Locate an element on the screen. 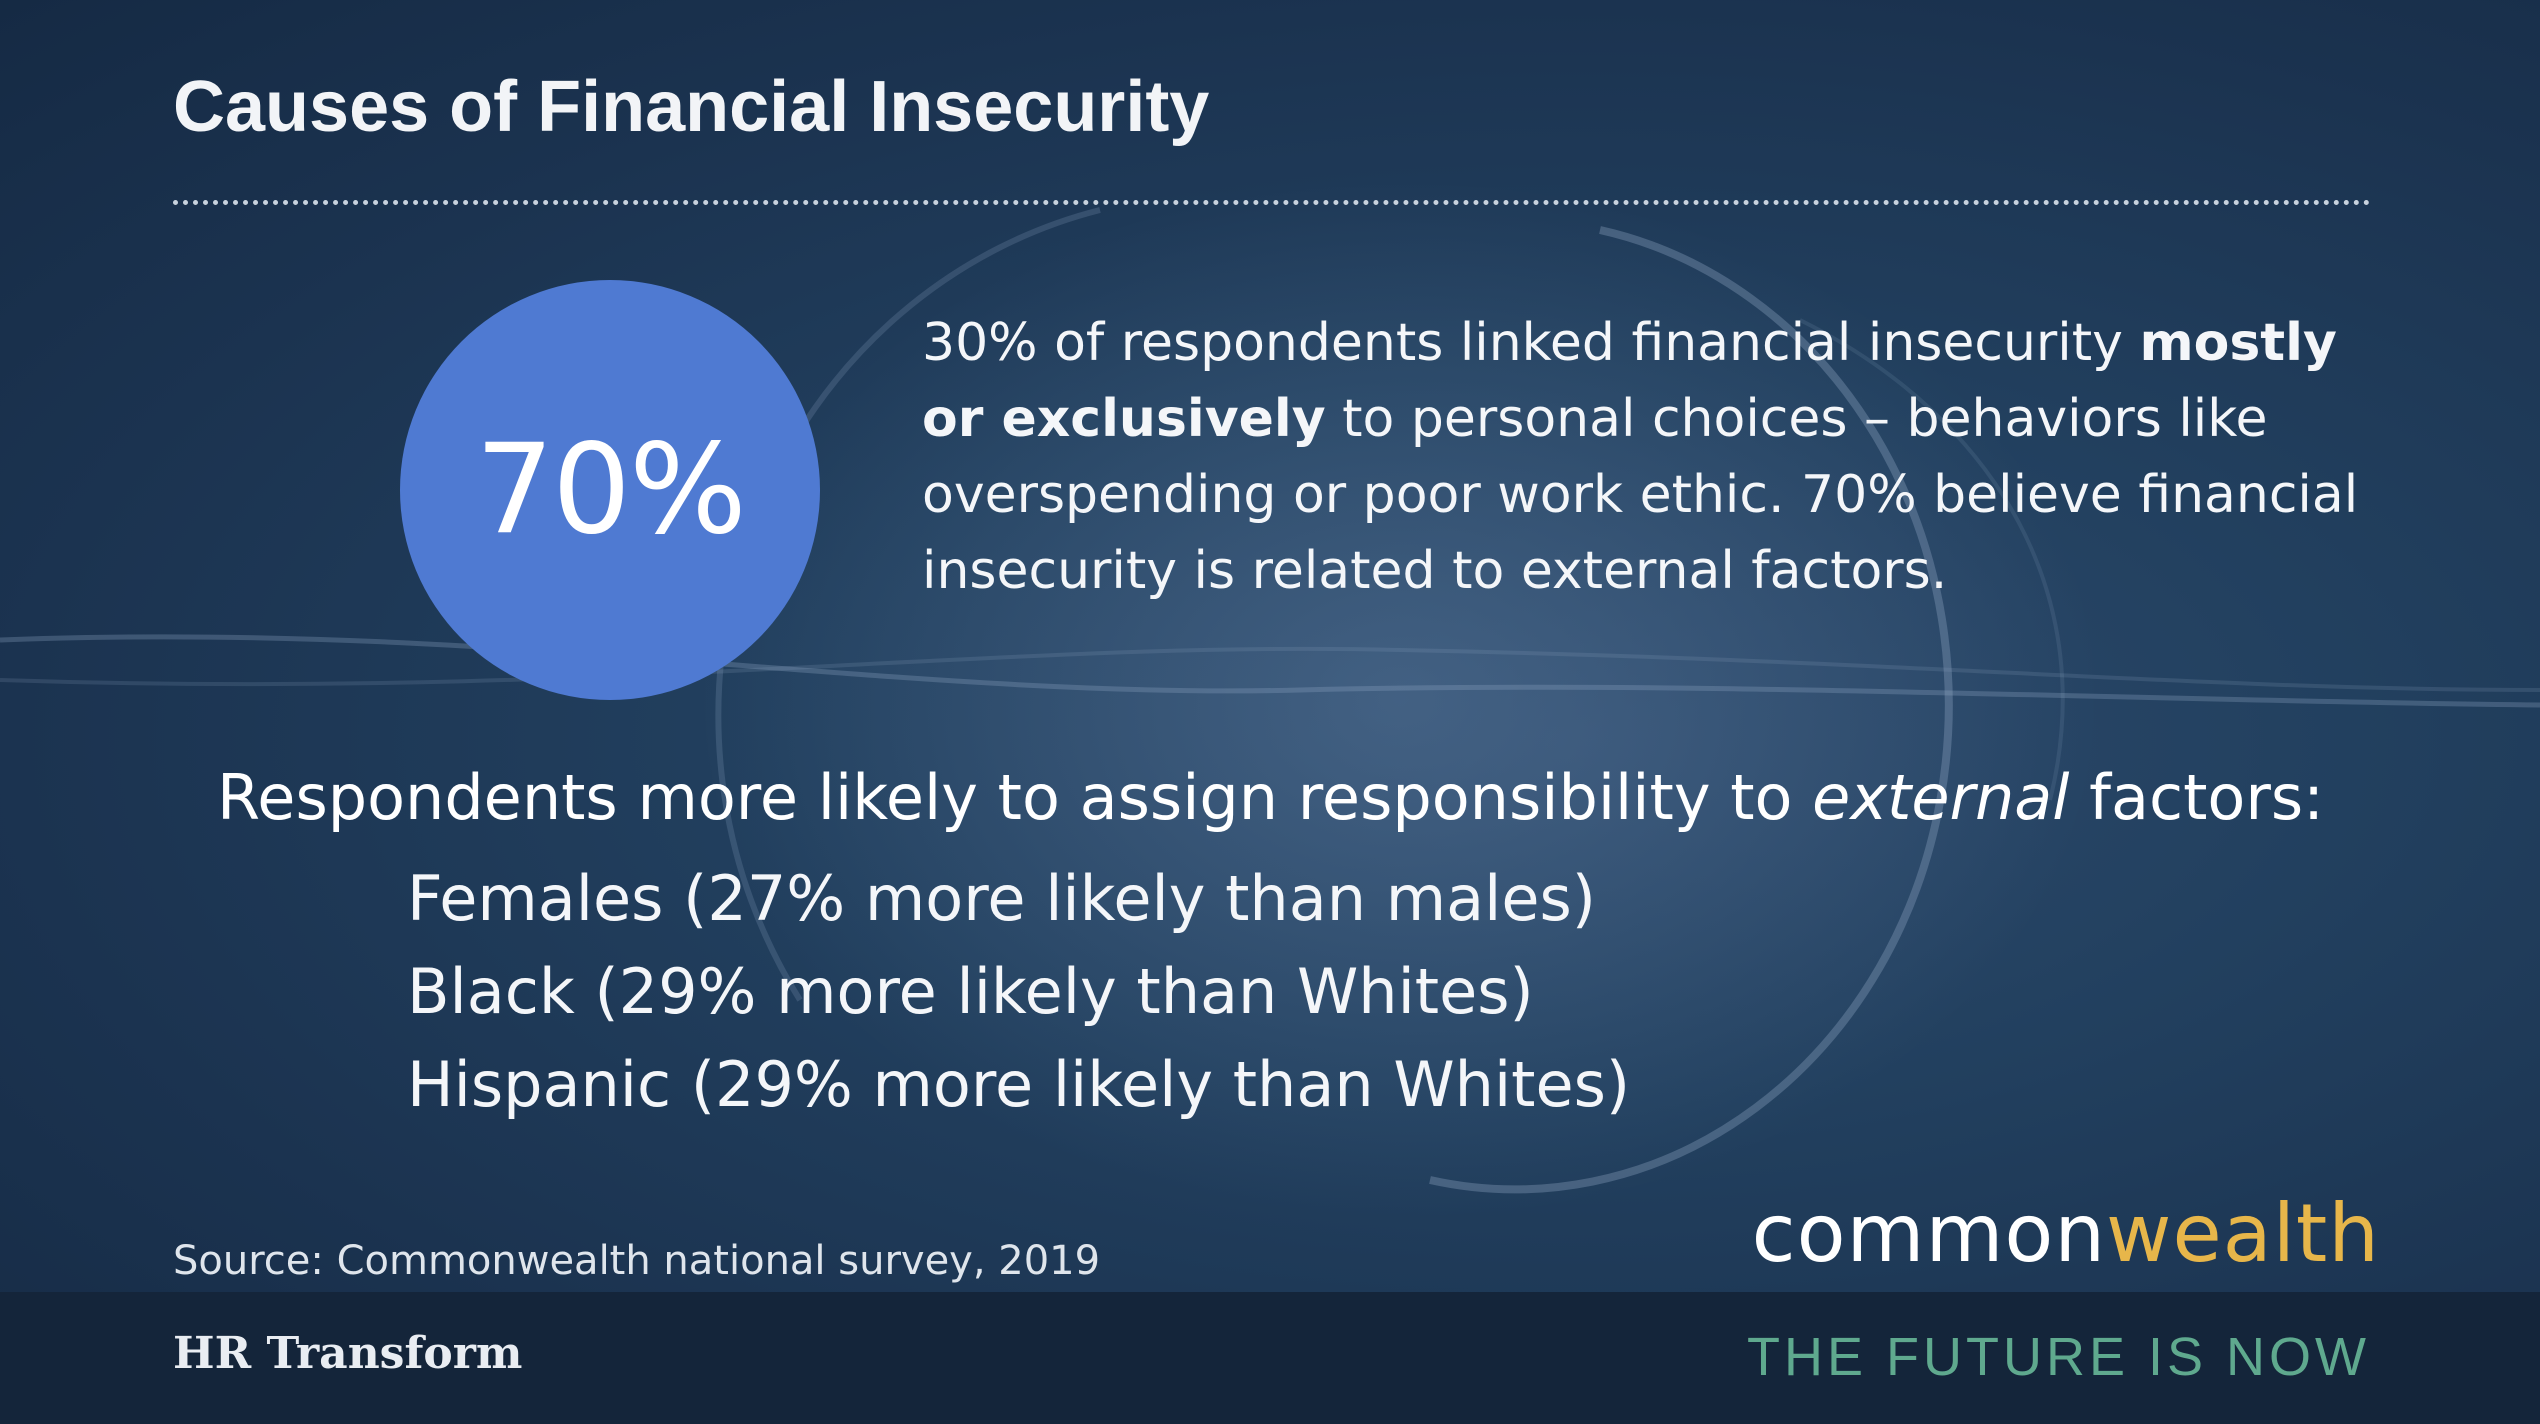 The height and width of the screenshot is (1424, 2540). footer-bar: HR Transform THE FUTURE IS NOW is located at coordinates (1270, 1358).